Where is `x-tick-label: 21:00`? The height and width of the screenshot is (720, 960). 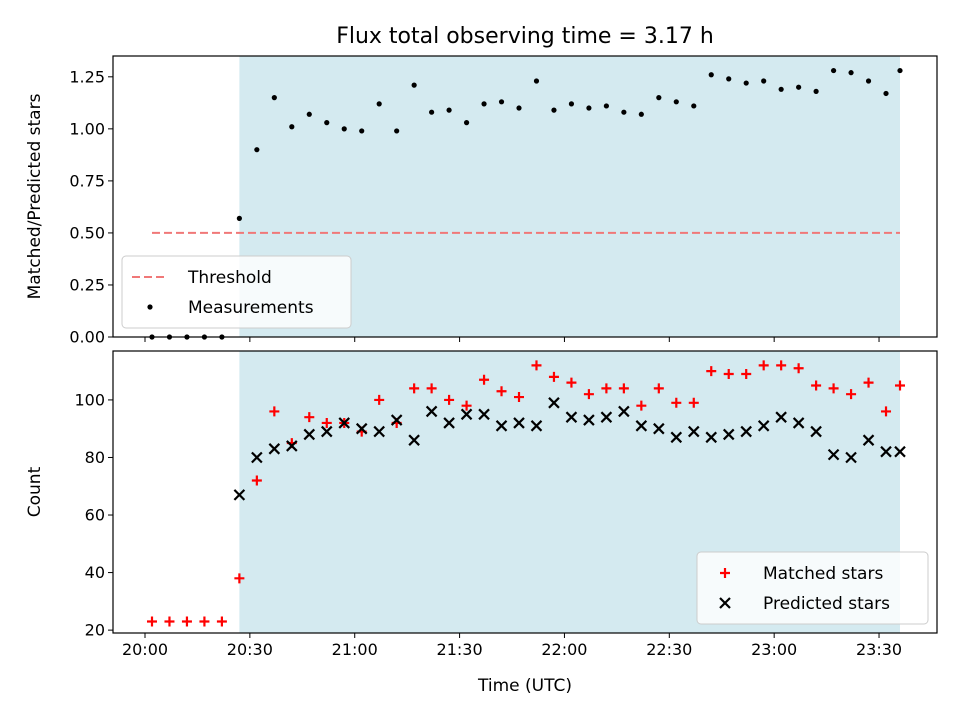 x-tick-label: 21:00 is located at coordinates (355, 649).